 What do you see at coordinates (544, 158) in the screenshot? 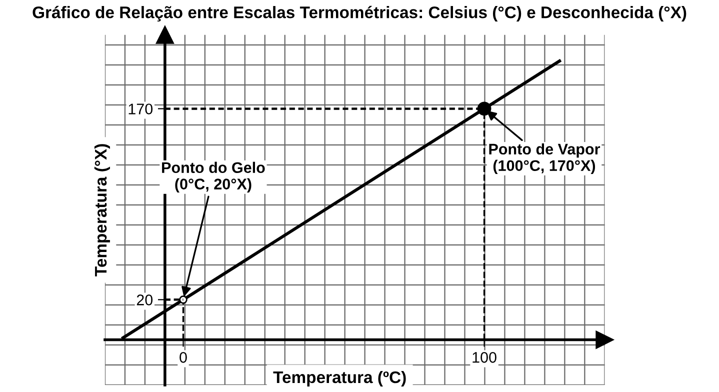
I see `annotation: Ponto de Vapor (100°C, 170°X)` at bounding box center [544, 158].